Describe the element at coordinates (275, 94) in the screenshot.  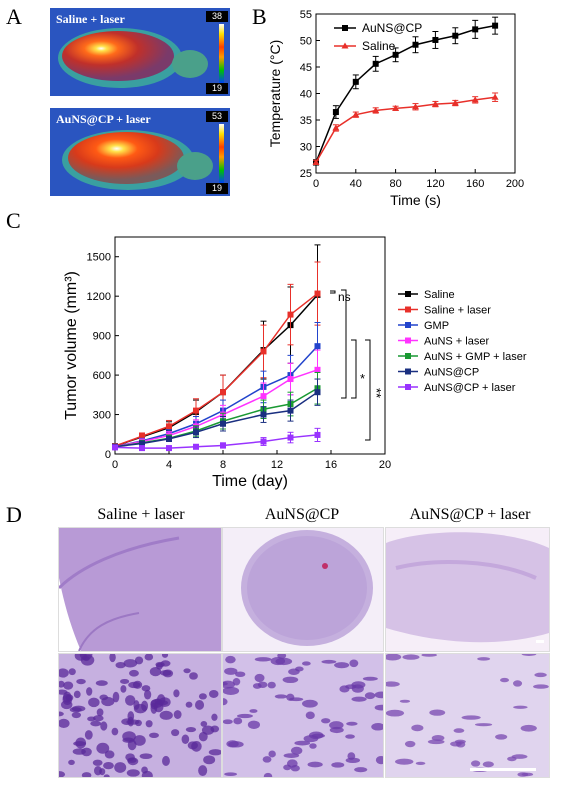
I see `y-axis-label: Temperature (°C)` at that location.